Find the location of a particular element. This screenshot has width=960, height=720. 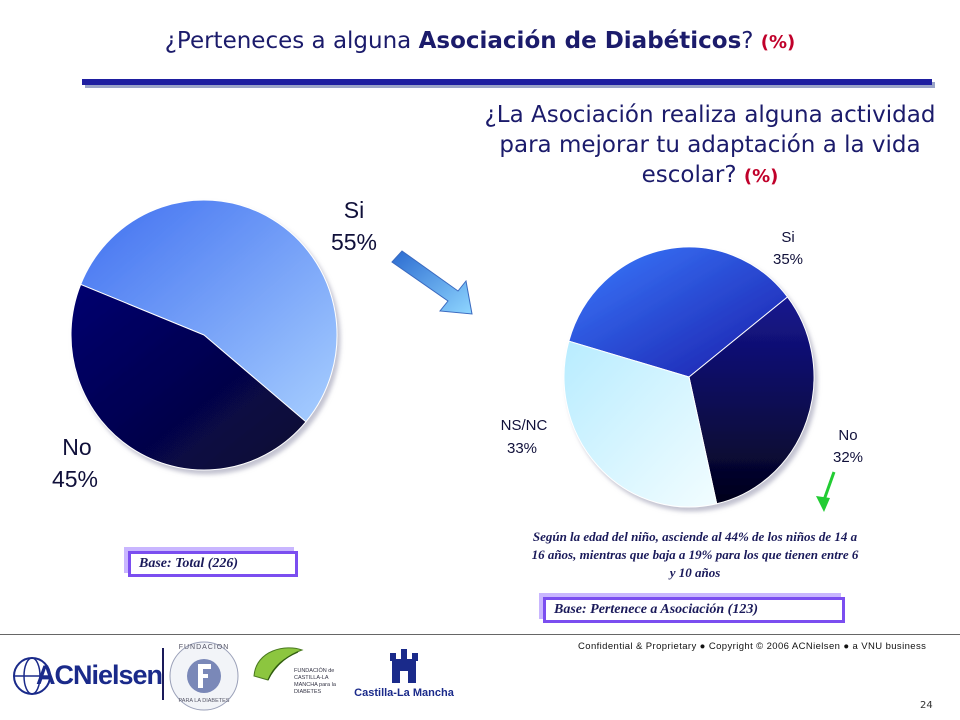

pie1-label-no: No is located at coordinates (76, 447).